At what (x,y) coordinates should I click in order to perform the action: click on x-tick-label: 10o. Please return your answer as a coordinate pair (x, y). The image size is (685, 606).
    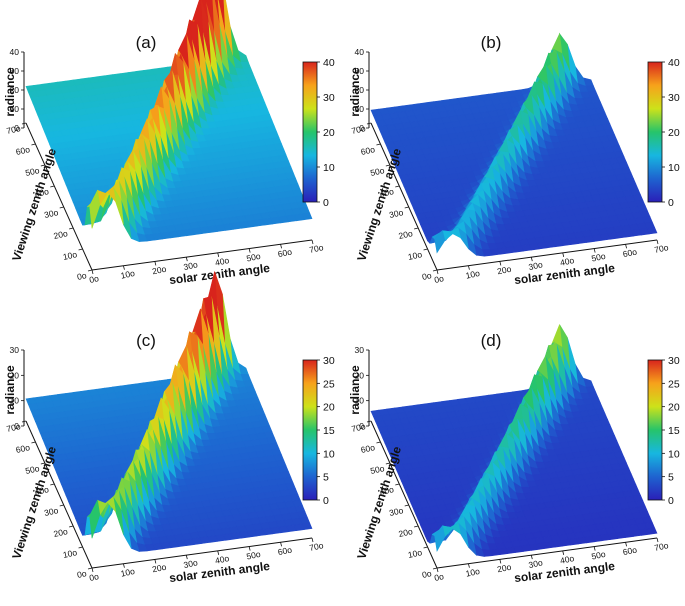
    Looking at the image, I should click on (128, 572).